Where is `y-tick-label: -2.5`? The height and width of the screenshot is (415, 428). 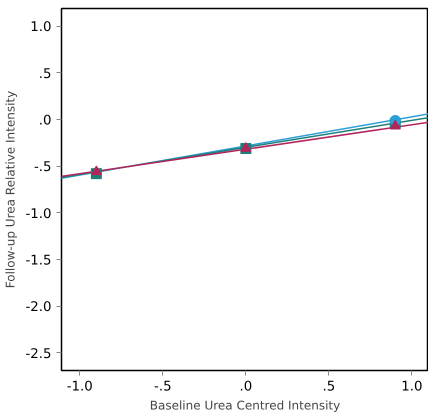
y-tick-label: -2.5 is located at coordinates (38, 354).